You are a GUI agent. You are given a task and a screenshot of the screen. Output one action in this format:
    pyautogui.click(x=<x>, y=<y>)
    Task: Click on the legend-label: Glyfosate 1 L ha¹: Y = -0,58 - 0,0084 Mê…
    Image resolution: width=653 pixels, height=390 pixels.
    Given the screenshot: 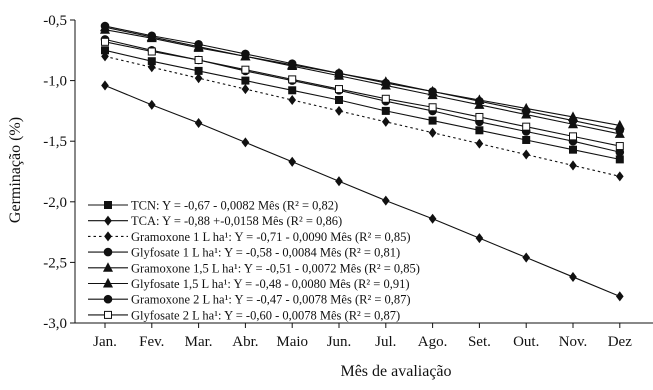 What is the action you would take?
    pyautogui.click(x=265, y=253)
    